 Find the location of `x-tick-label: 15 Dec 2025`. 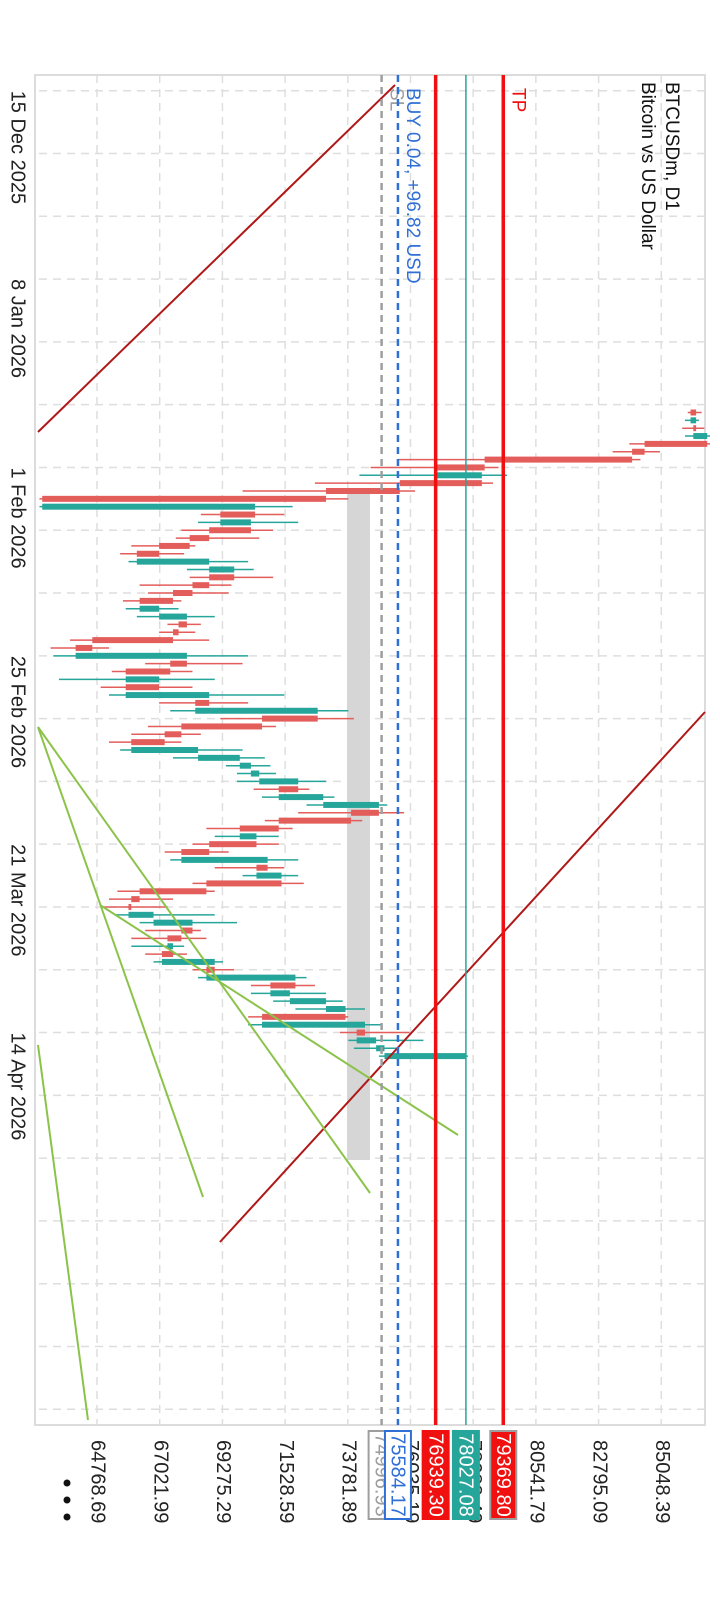

x-tick-label: 15 Dec 2025 is located at coordinates (18, 147).